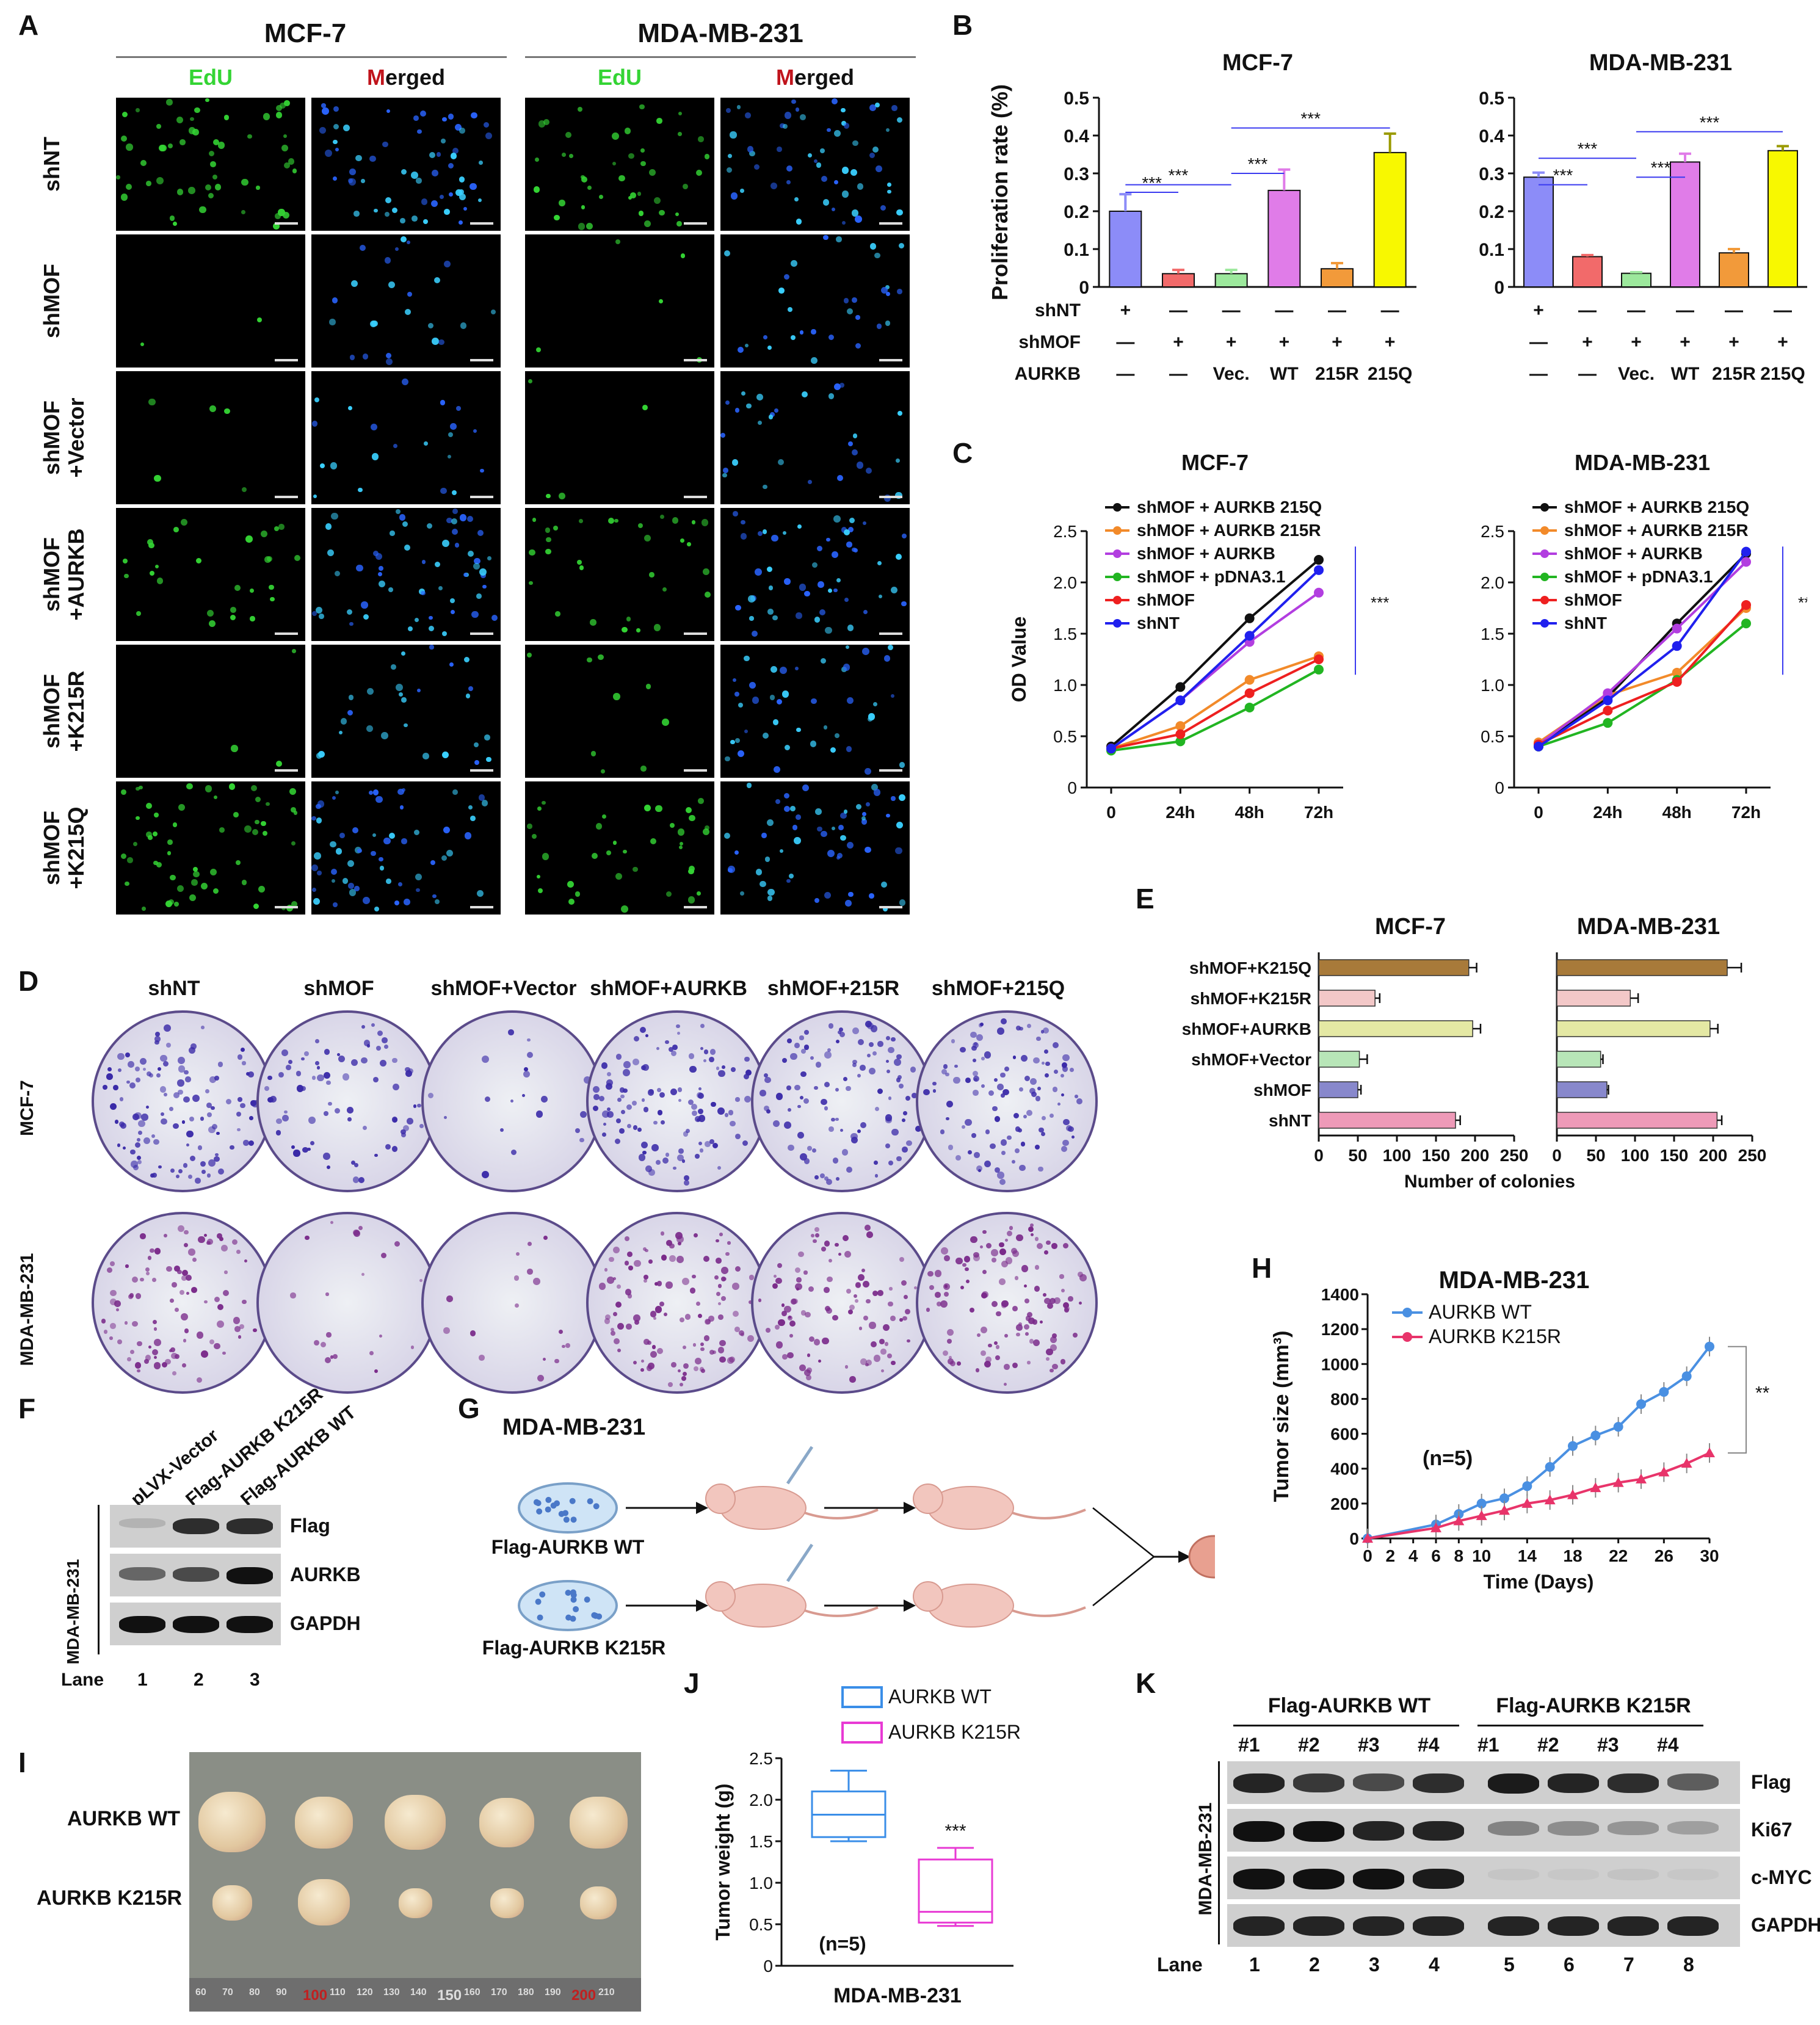 This screenshot has width=1820, height=2025. I want to click on ruler-number: 210, so click(606, 1992).